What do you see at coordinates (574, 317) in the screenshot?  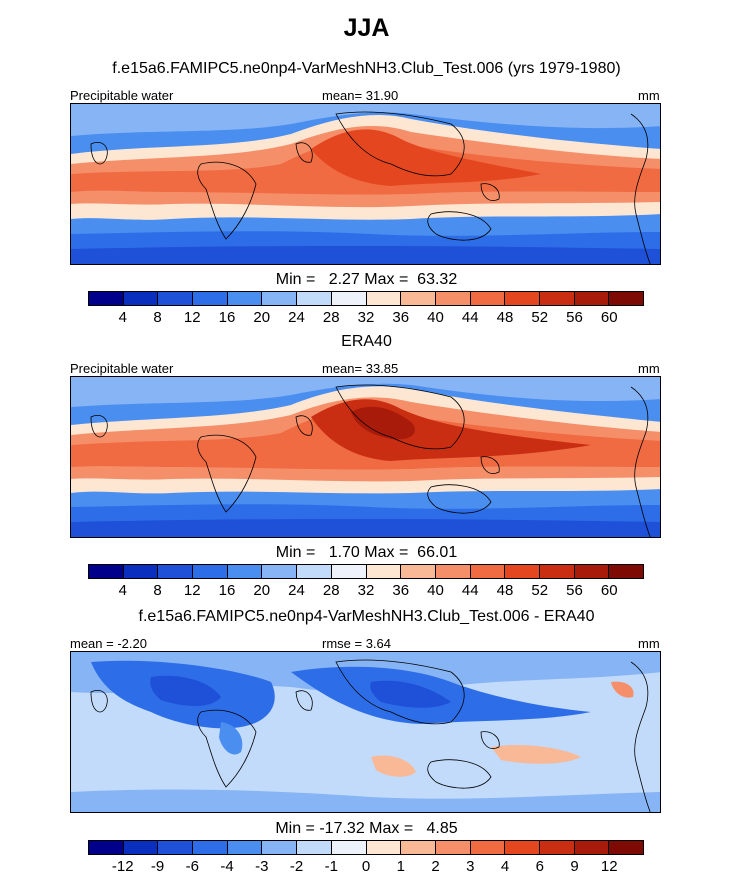 I see `colorbar-1-tick-label: 56` at bounding box center [574, 317].